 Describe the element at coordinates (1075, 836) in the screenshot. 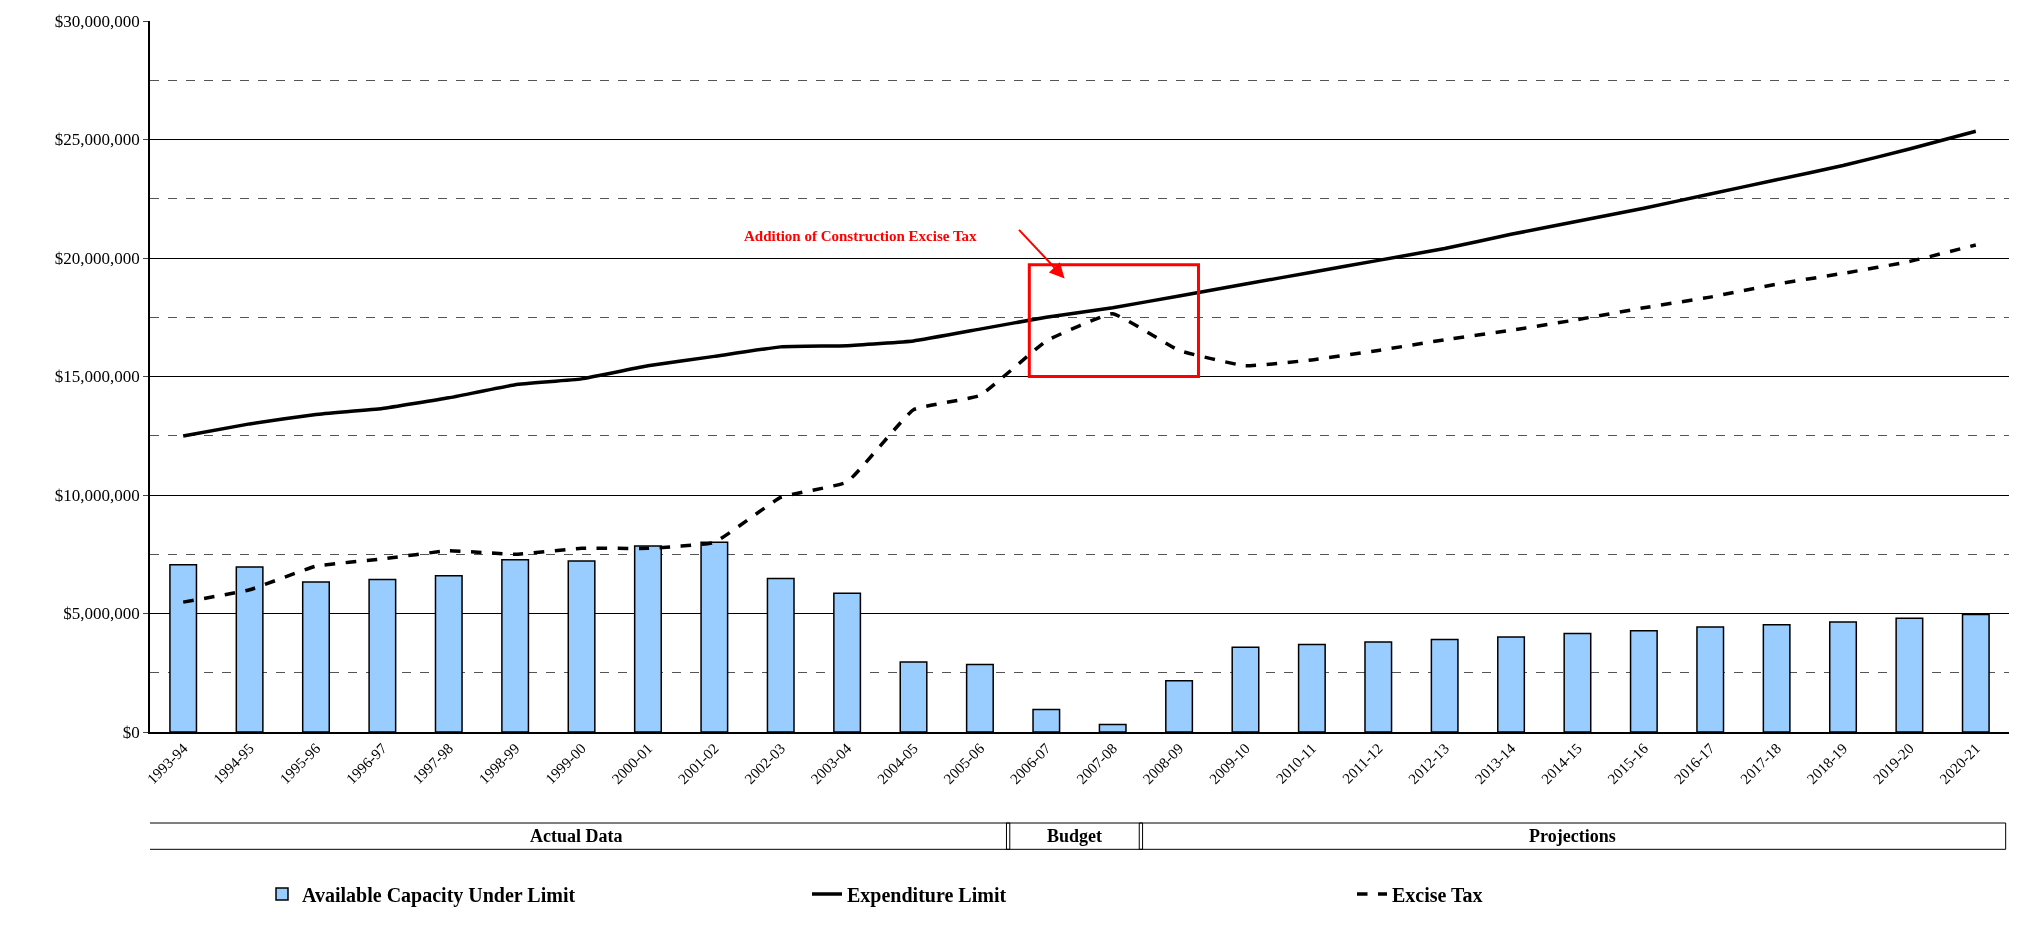

I see `text: Budget` at that location.